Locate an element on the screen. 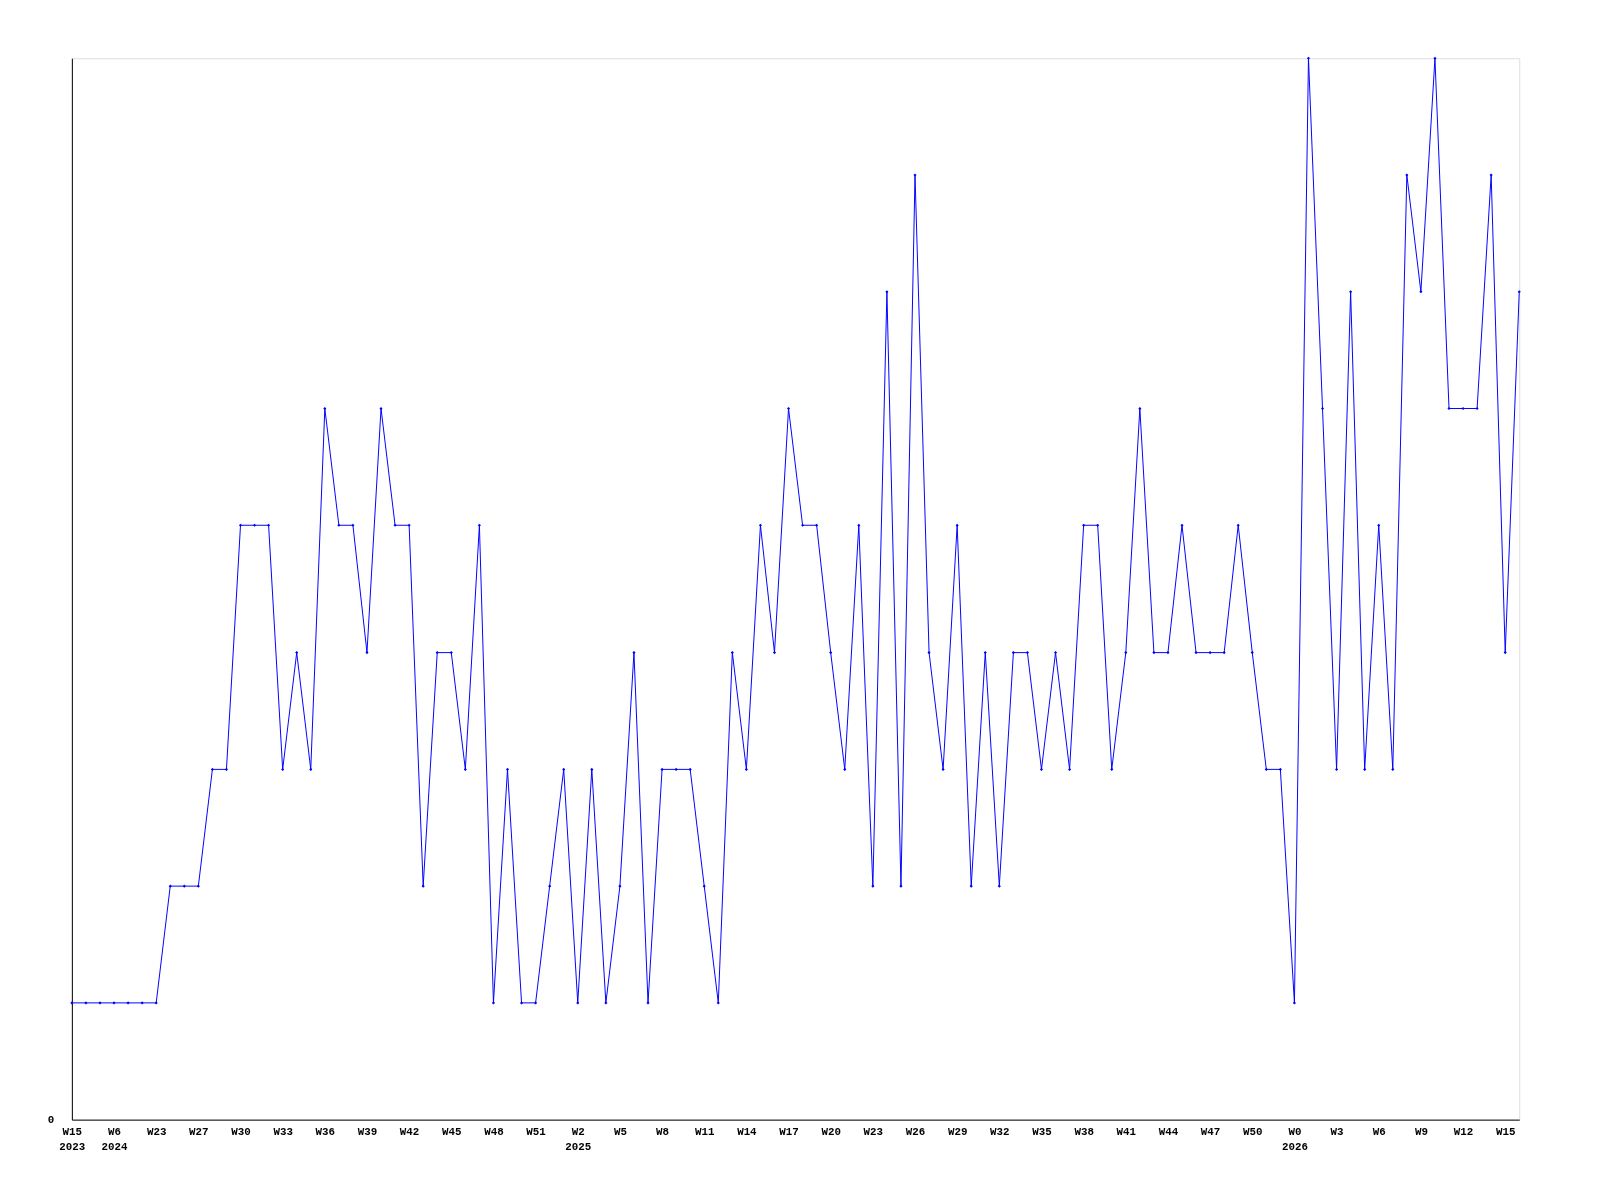 The image size is (1600, 1200). x-tick-label: W15 is located at coordinates (1505, 1131).